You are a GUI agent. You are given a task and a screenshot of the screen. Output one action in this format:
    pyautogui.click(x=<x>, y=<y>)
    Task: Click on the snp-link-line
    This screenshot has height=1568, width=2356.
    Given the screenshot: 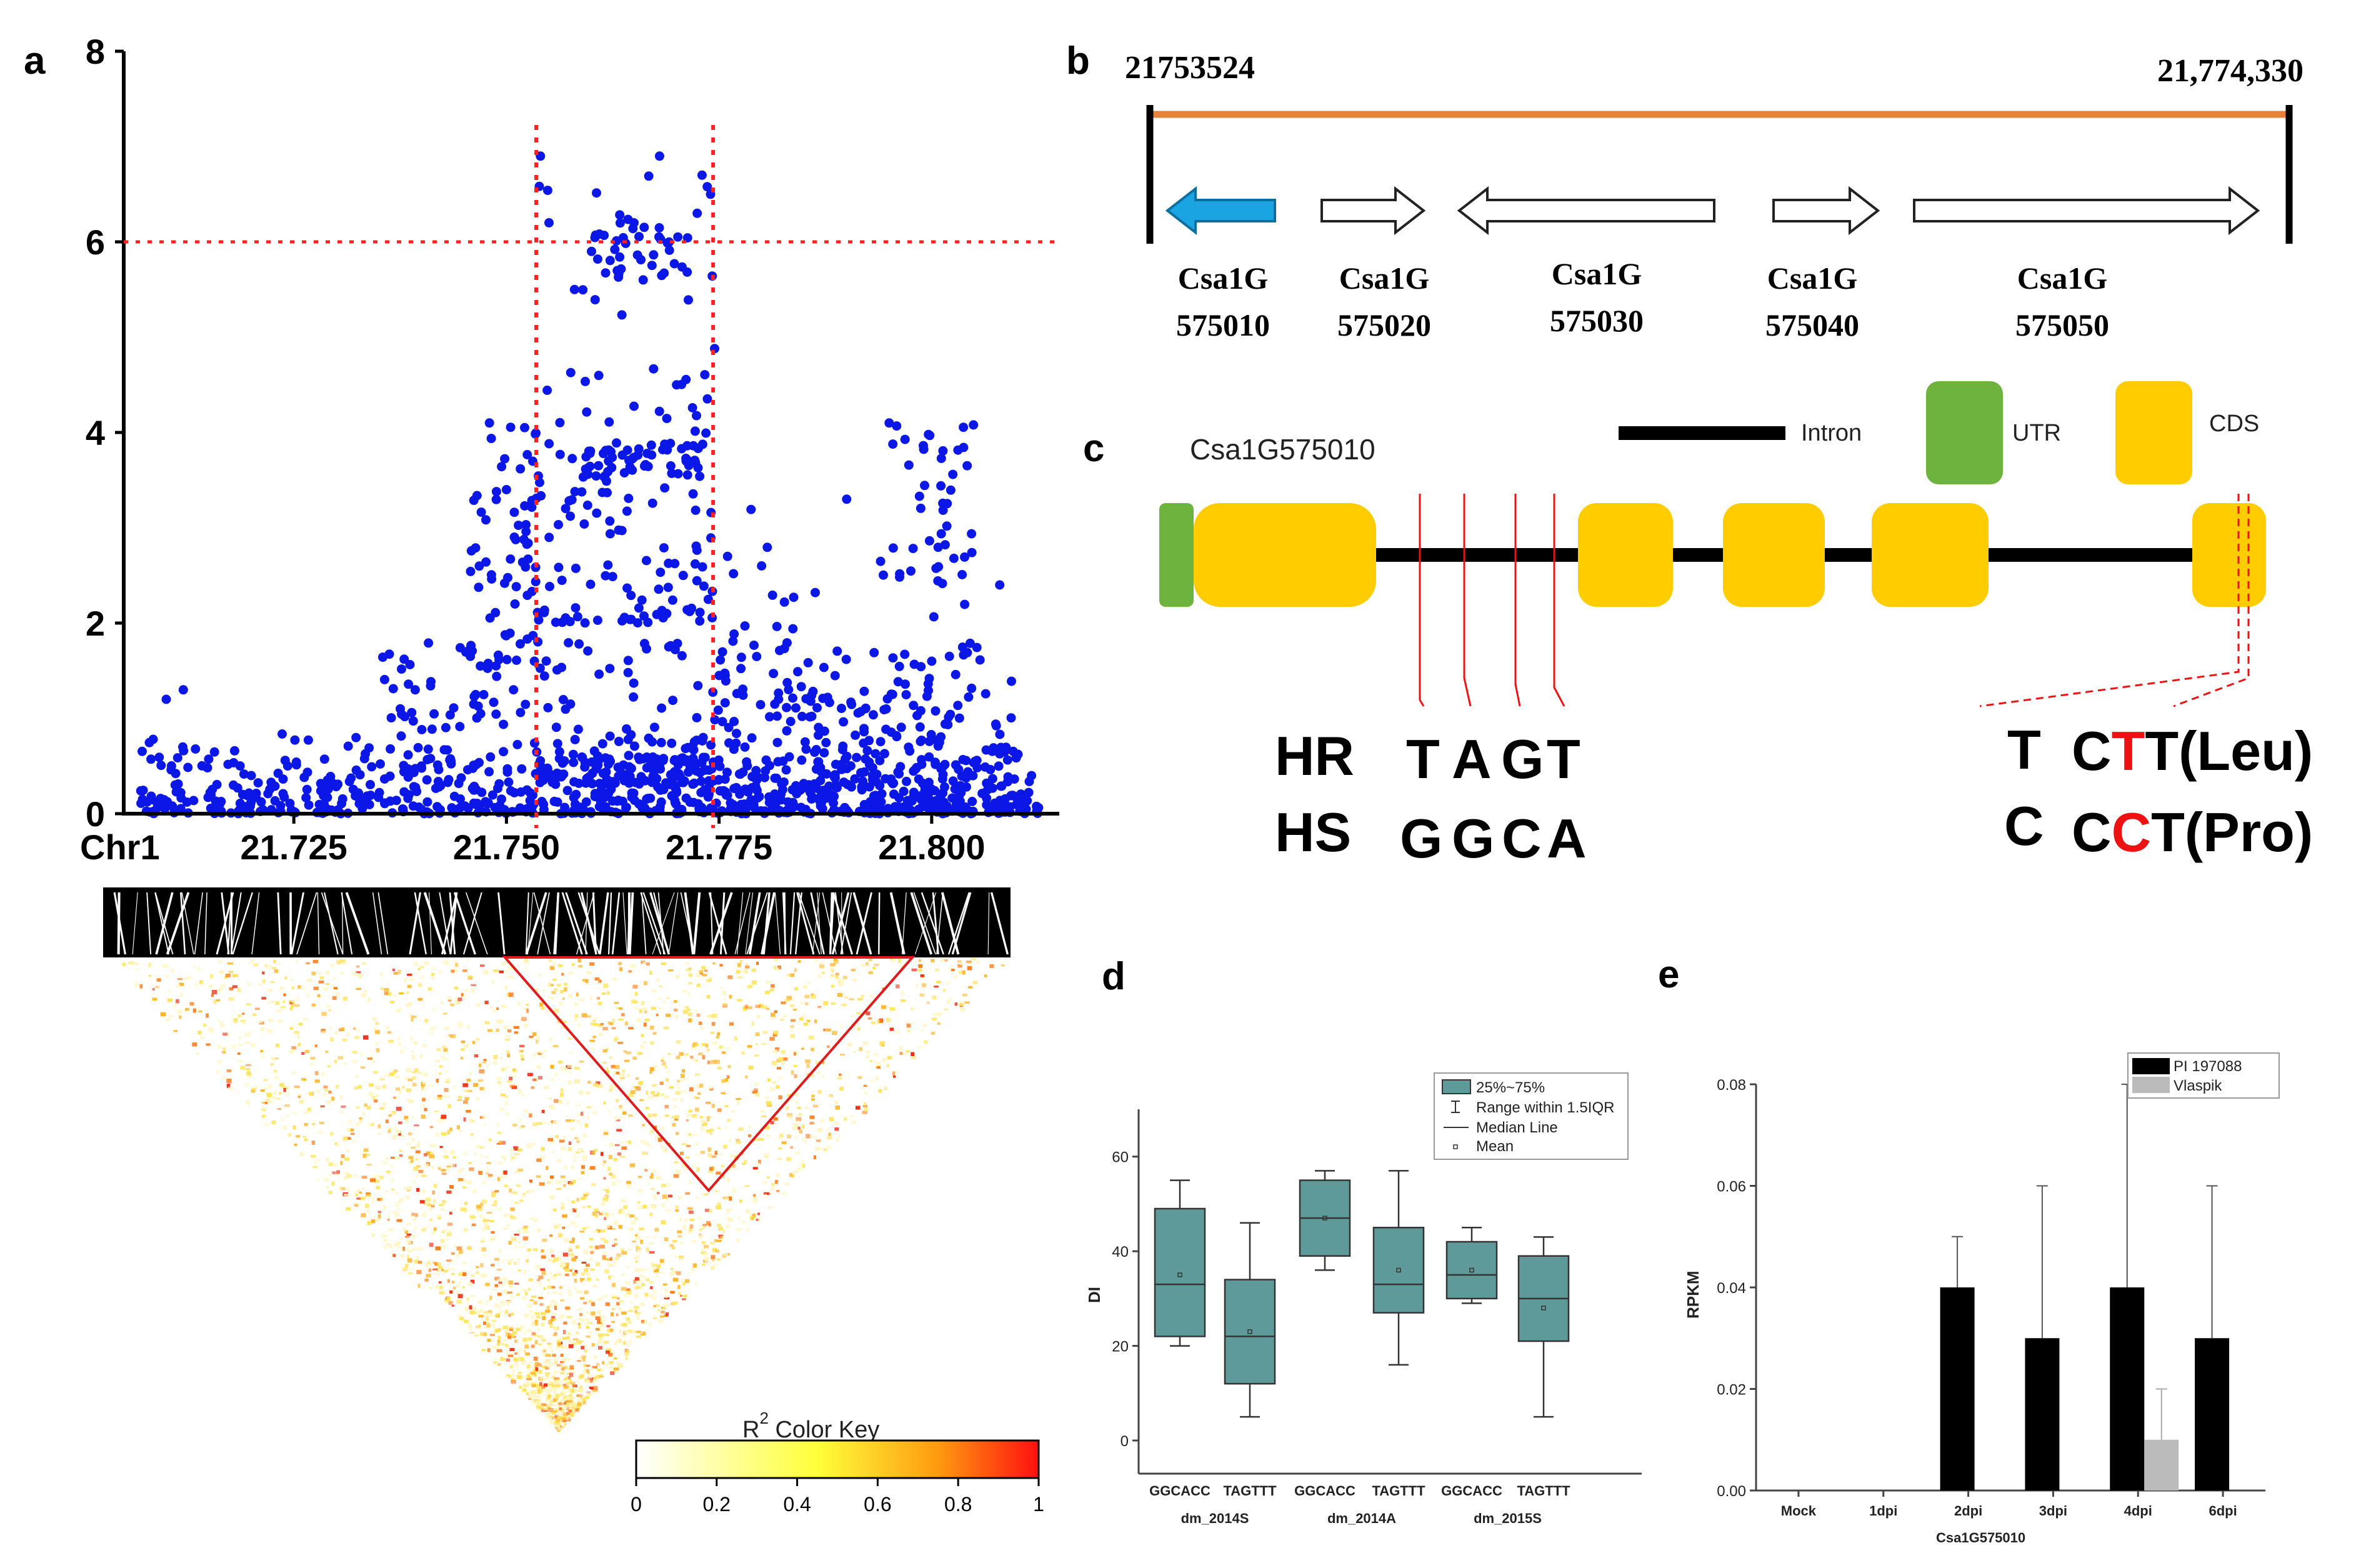 What is the action you would take?
    pyautogui.click(x=135, y=923)
    